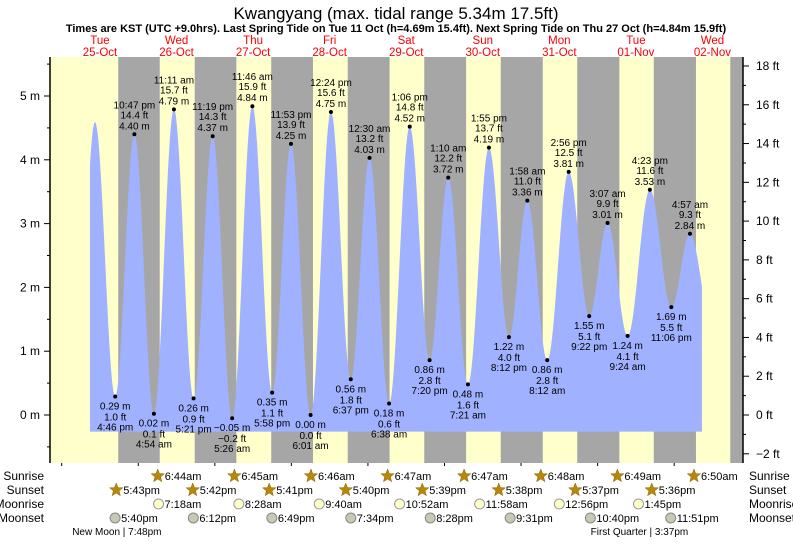 The height and width of the screenshot is (544, 793). I want to click on moonset-time: 5:40pm, so click(139, 519).